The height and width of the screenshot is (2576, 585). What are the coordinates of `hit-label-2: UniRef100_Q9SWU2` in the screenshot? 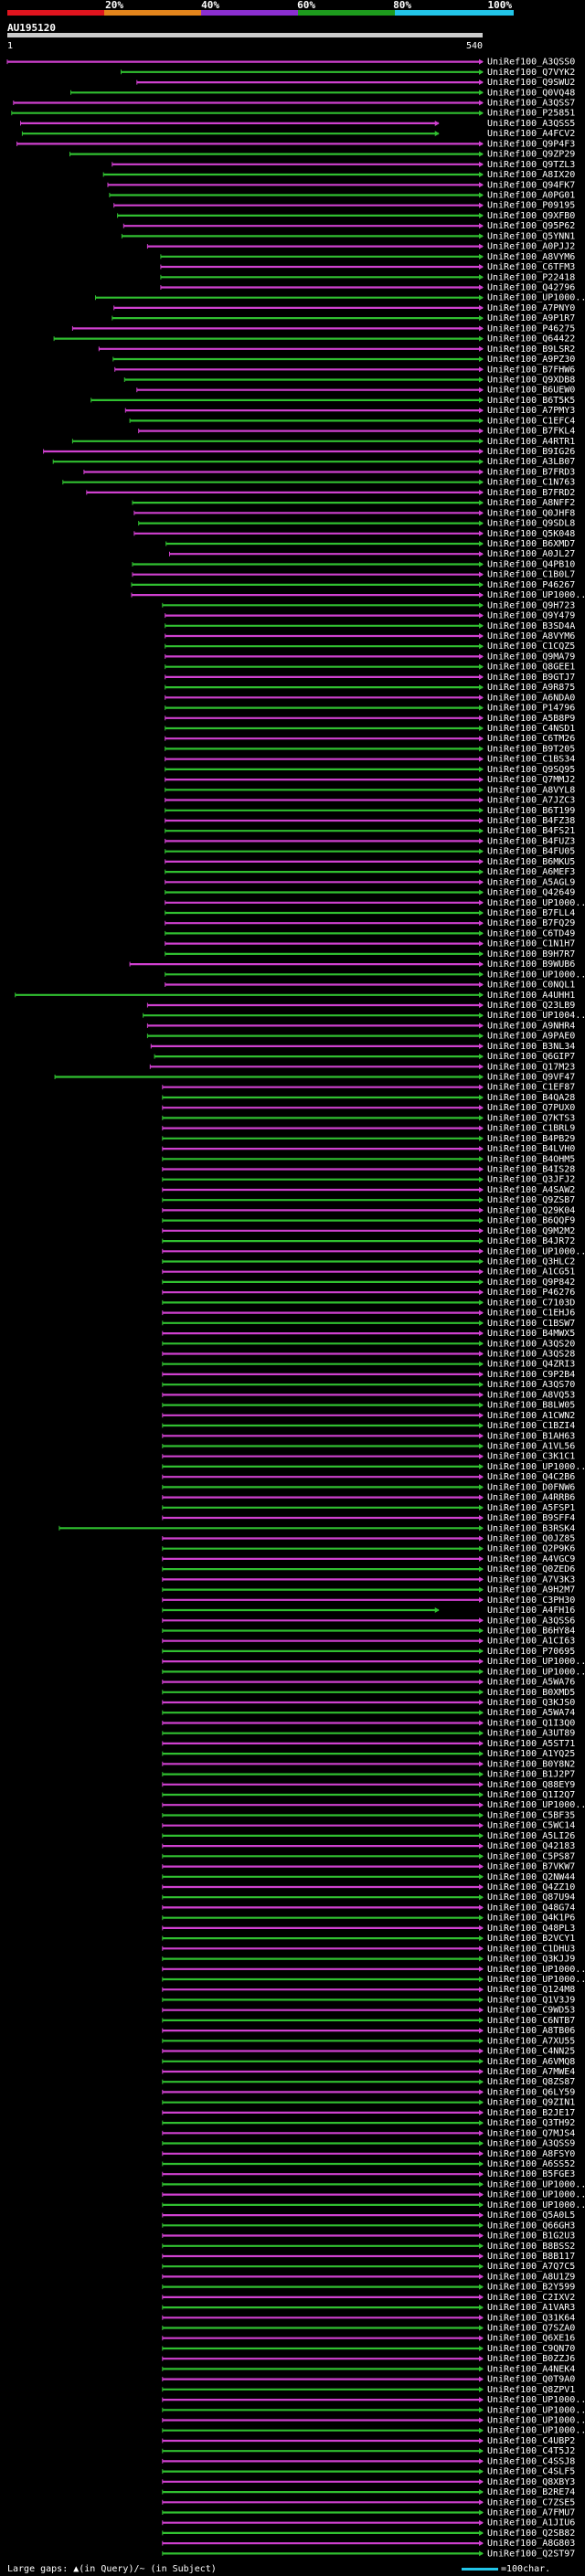 It's located at (531, 83).